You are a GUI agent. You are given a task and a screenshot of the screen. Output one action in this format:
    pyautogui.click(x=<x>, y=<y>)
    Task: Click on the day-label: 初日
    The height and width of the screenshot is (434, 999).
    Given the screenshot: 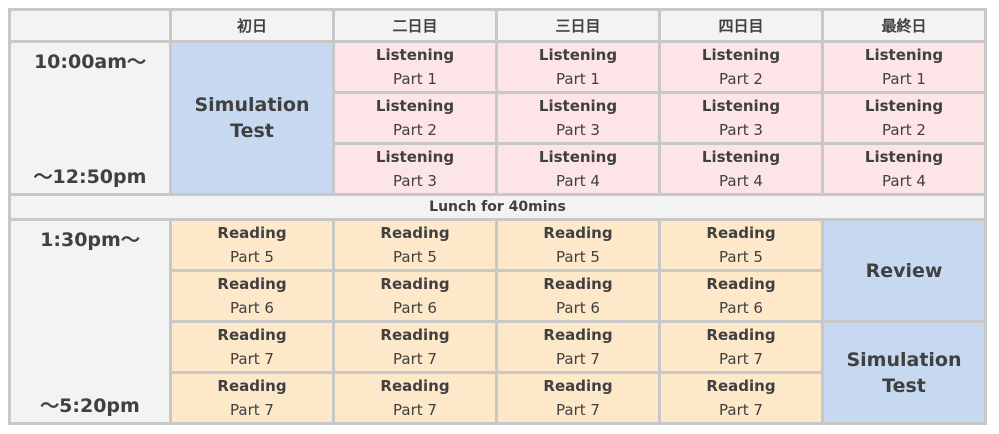 What is the action you would take?
    pyautogui.click(x=251, y=26)
    